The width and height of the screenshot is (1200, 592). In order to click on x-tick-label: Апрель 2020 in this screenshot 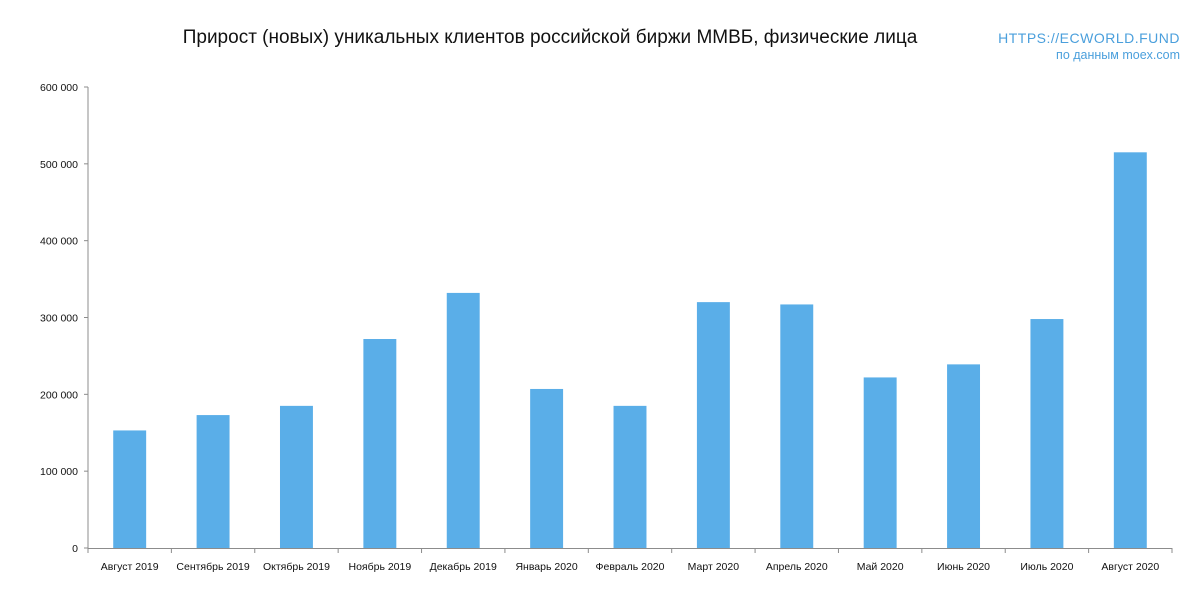, I will do `click(797, 567)`.